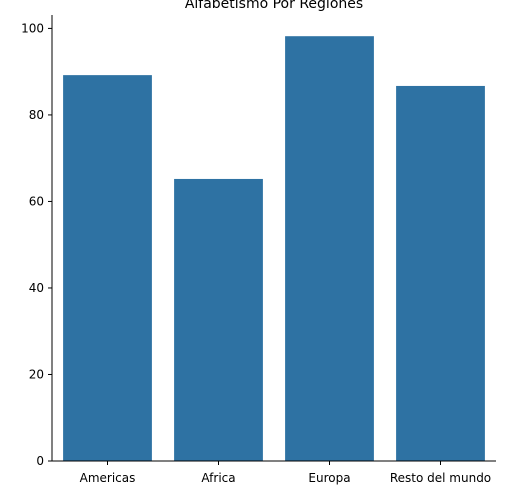 The height and width of the screenshot is (500, 511). What do you see at coordinates (32, 28) in the screenshot?
I see `y-tick-label: 100` at bounding box center [32, 28].